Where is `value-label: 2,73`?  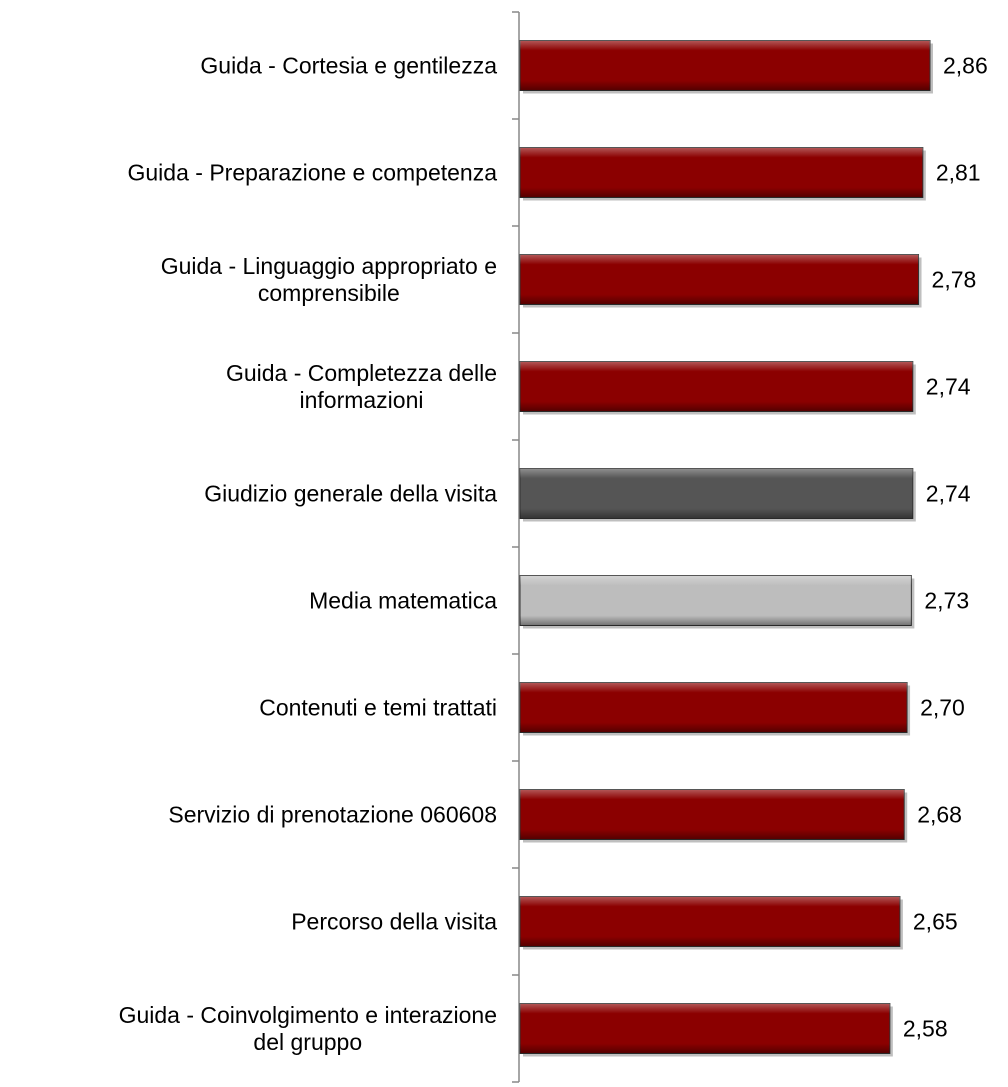 value-label: 2,73 is located at coordinates (947, 600).